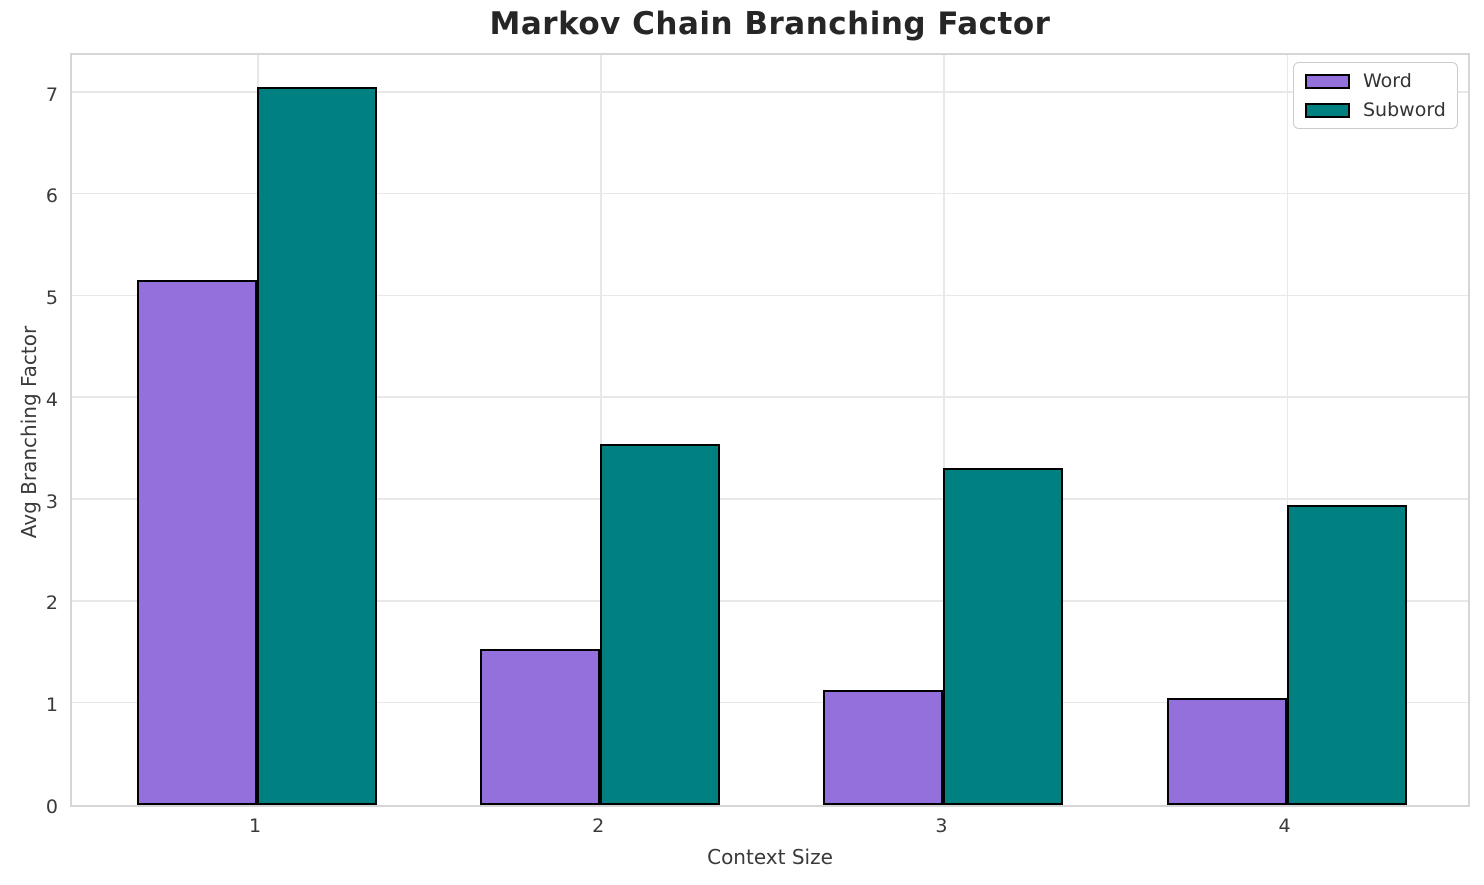  What do you see at coordinates (1404, 110) in the screenshot?
I see `legend-label-subword: Subword` at bounding box center [1404, 110].